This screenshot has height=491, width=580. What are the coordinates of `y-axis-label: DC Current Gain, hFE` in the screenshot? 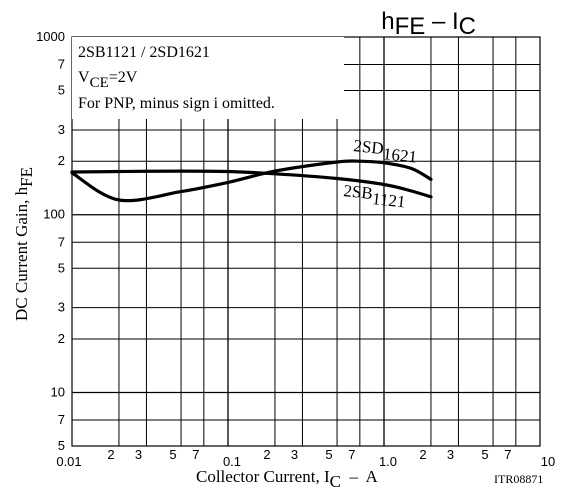 It's located at (24, 244).